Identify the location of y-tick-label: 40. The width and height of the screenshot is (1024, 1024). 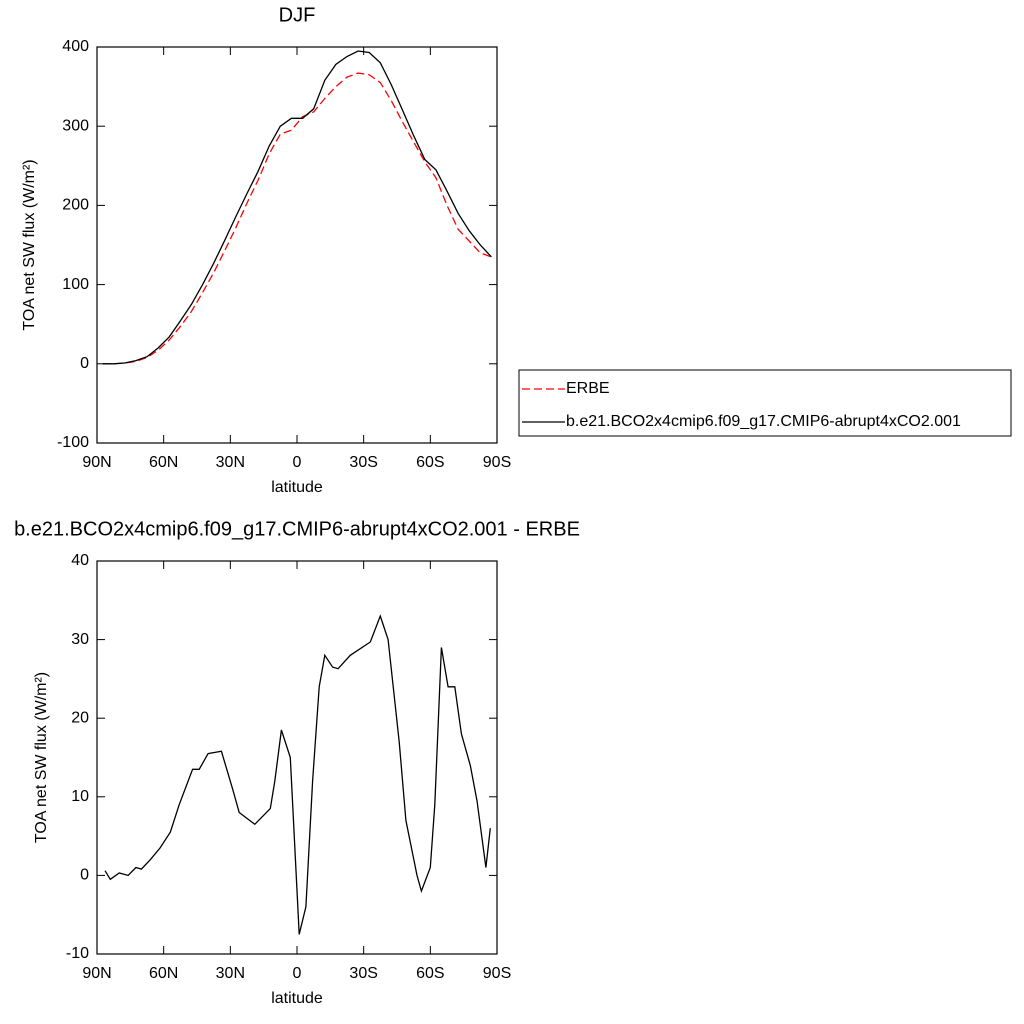
(80, 560).